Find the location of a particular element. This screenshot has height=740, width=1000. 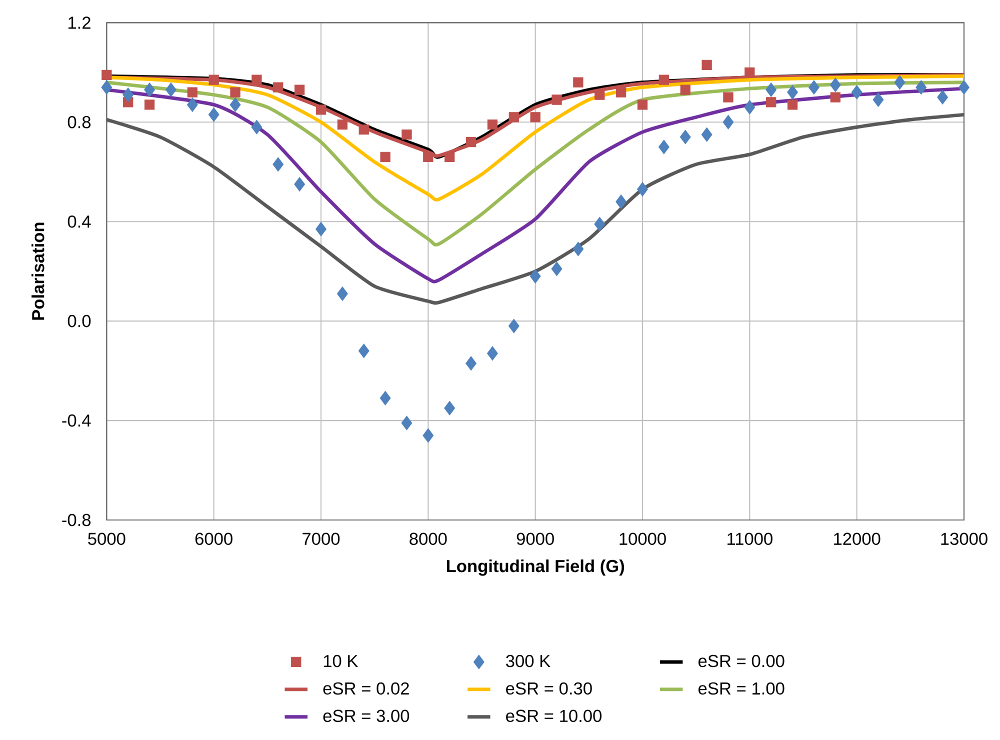

legend-label: eSR = 3.00 is located at coordinates (366, 716).